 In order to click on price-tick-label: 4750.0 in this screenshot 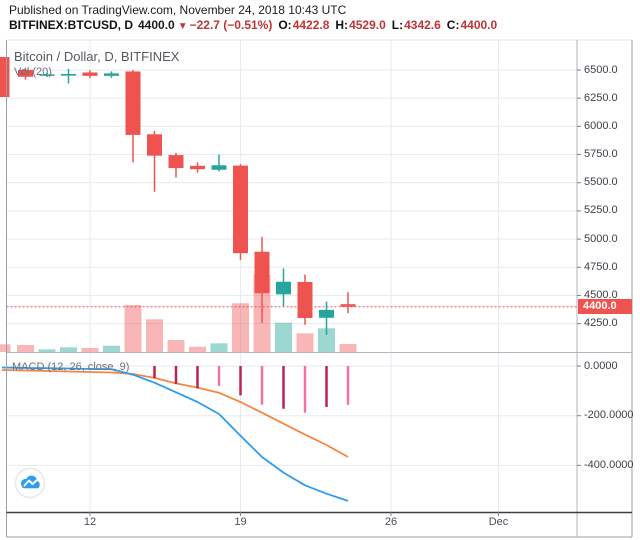, I will do `click(601, 266)`.